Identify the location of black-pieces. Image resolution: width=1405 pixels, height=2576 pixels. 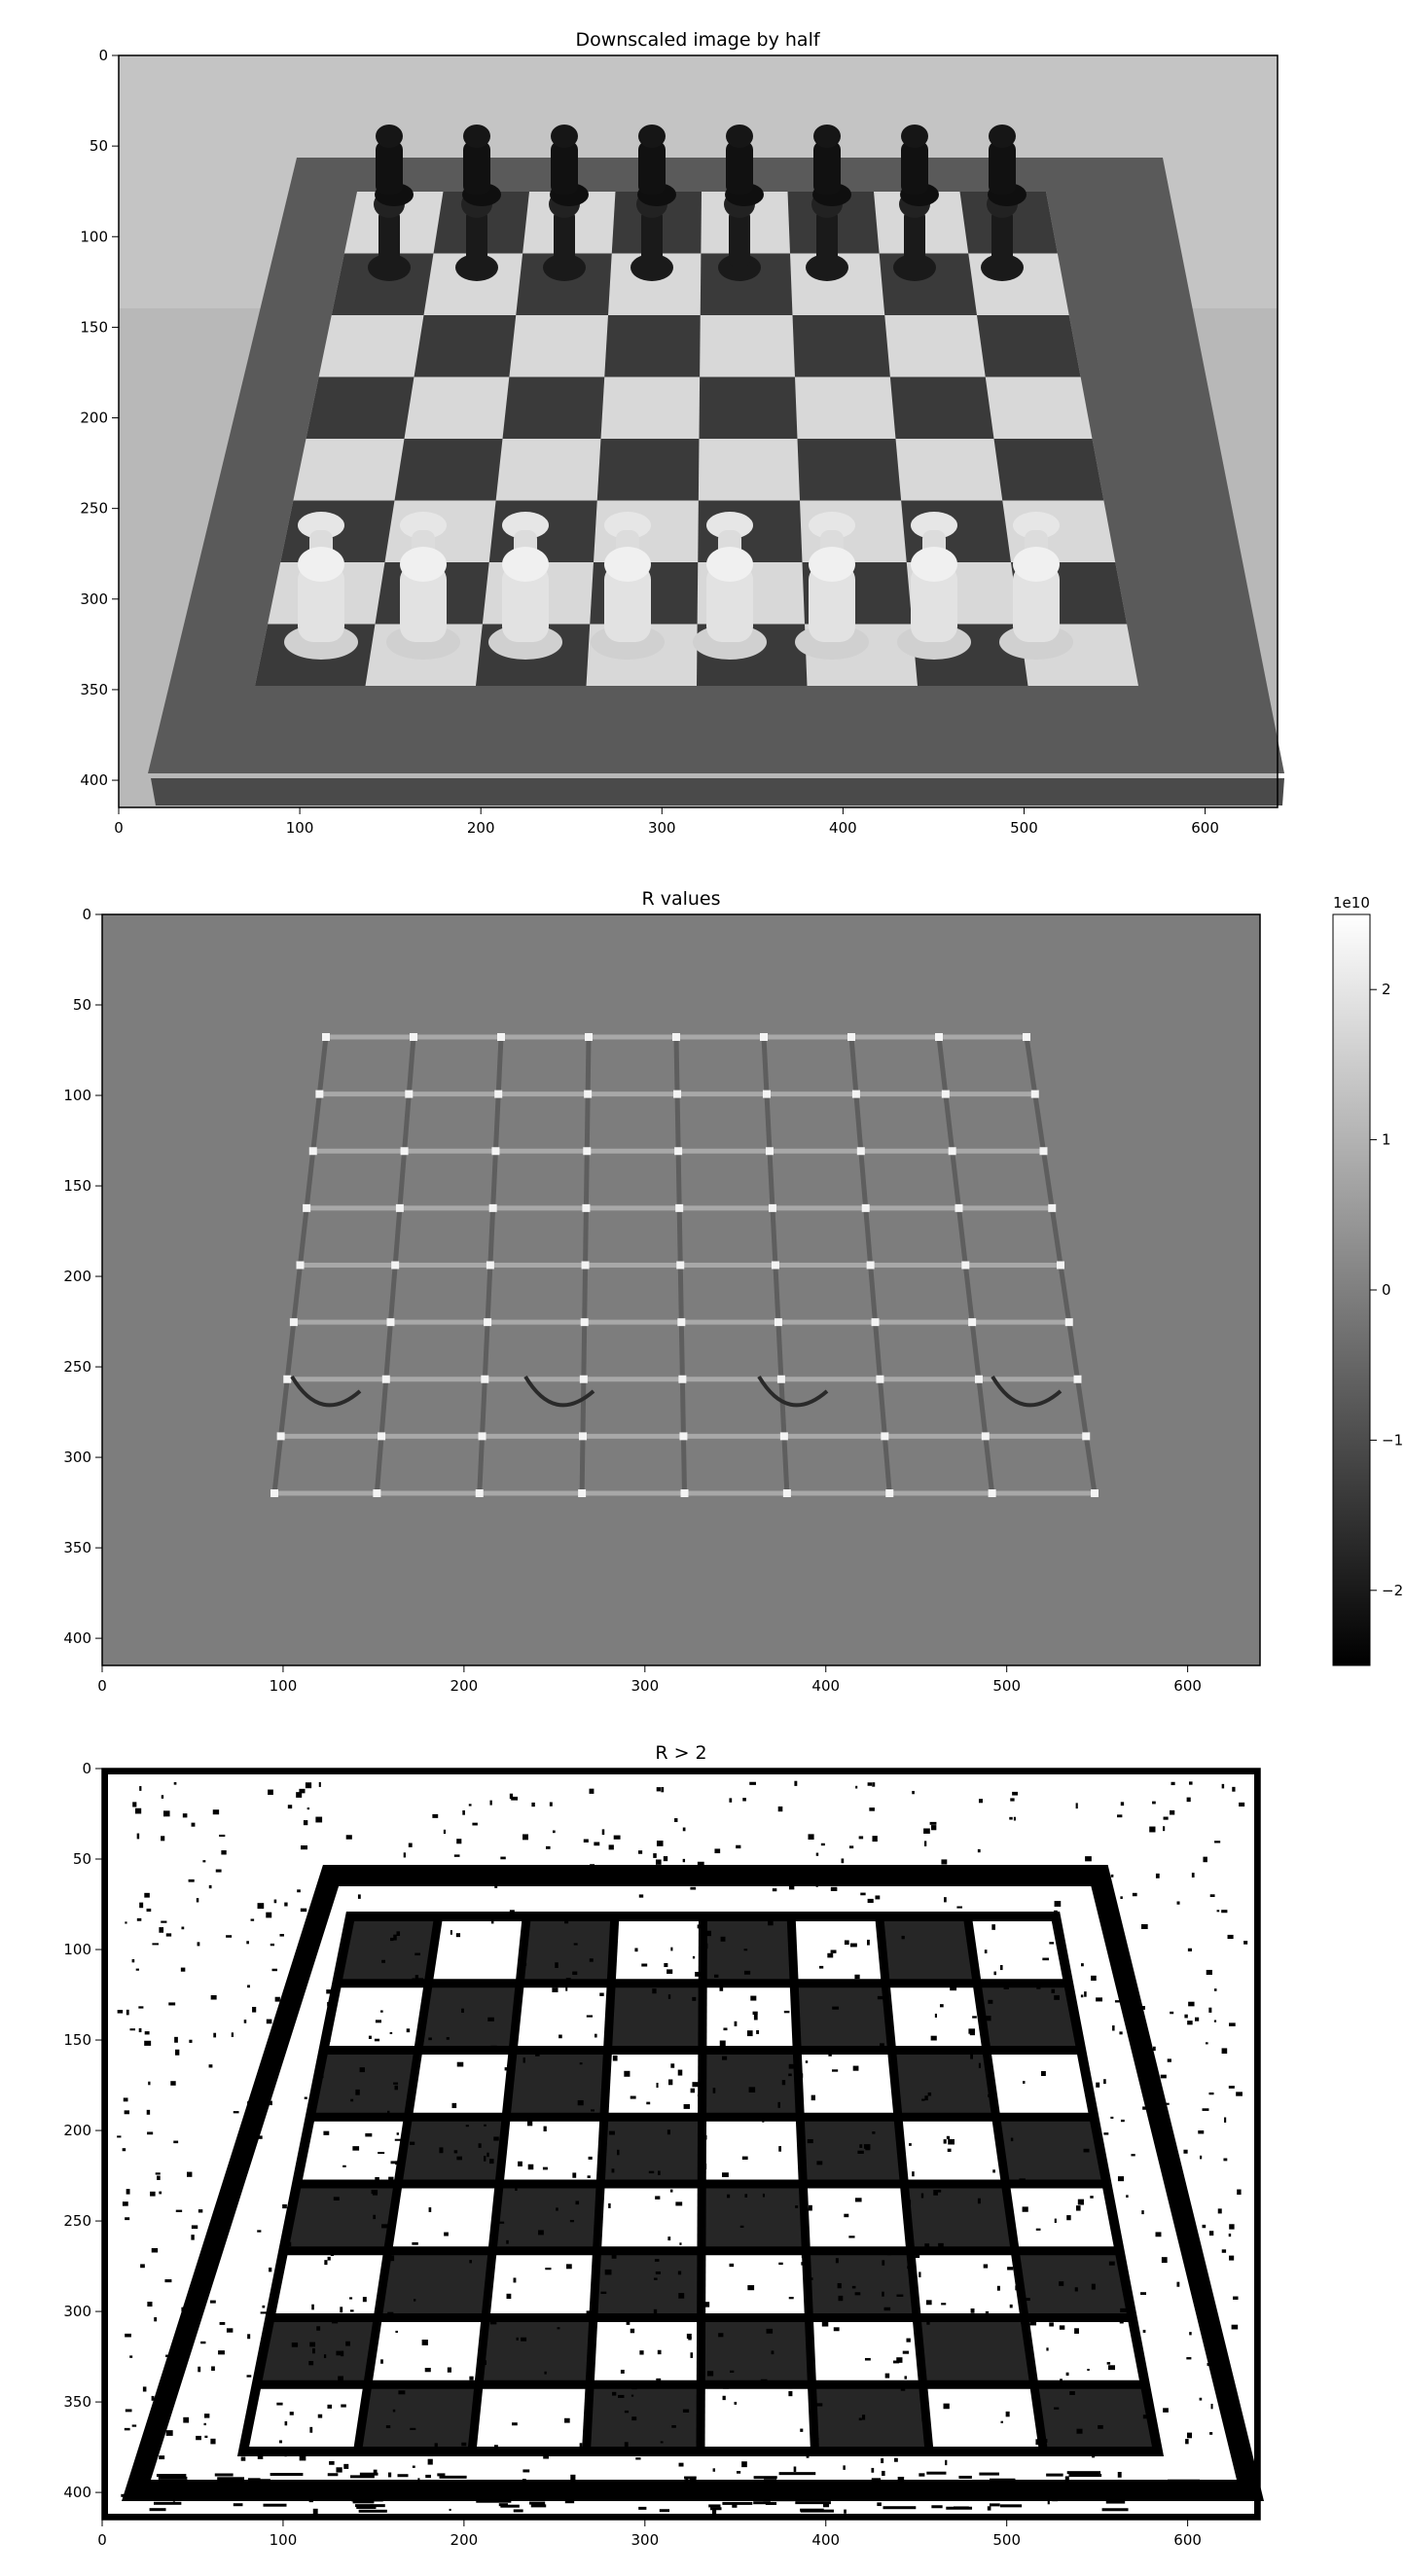
(697, 203).